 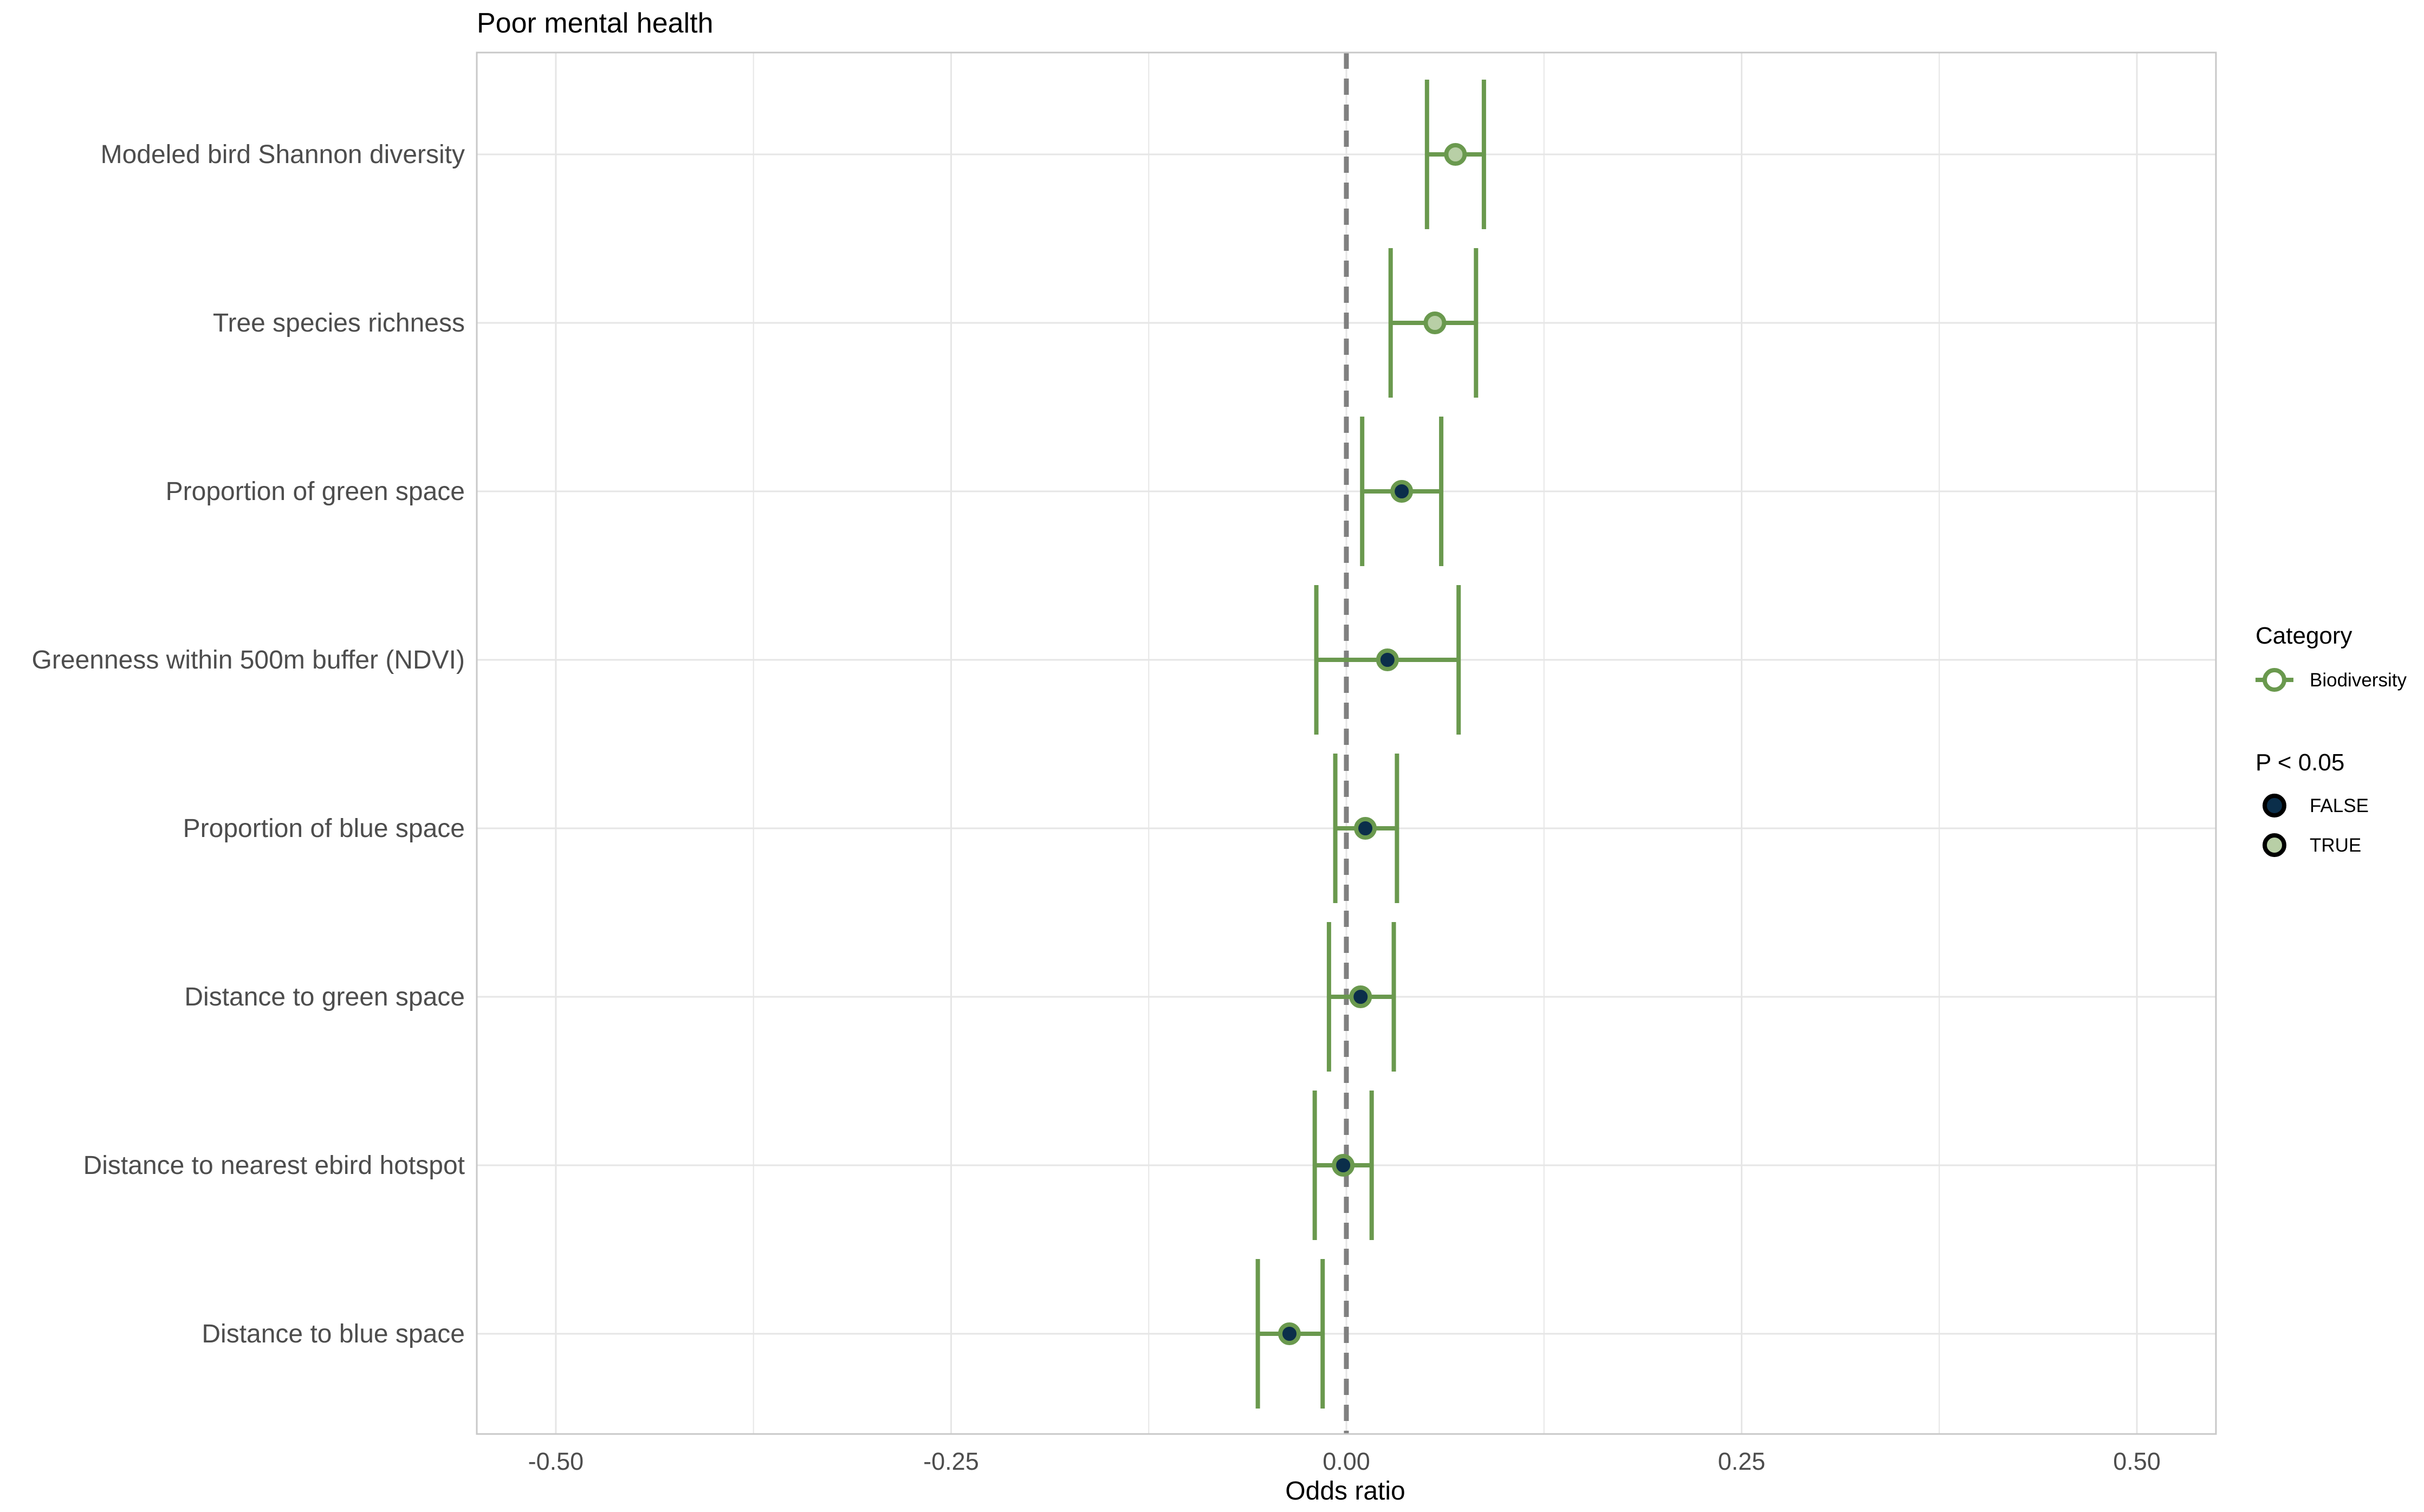 I want to click on x-tick-label: 0.25, so click(x=1742, y=1461).